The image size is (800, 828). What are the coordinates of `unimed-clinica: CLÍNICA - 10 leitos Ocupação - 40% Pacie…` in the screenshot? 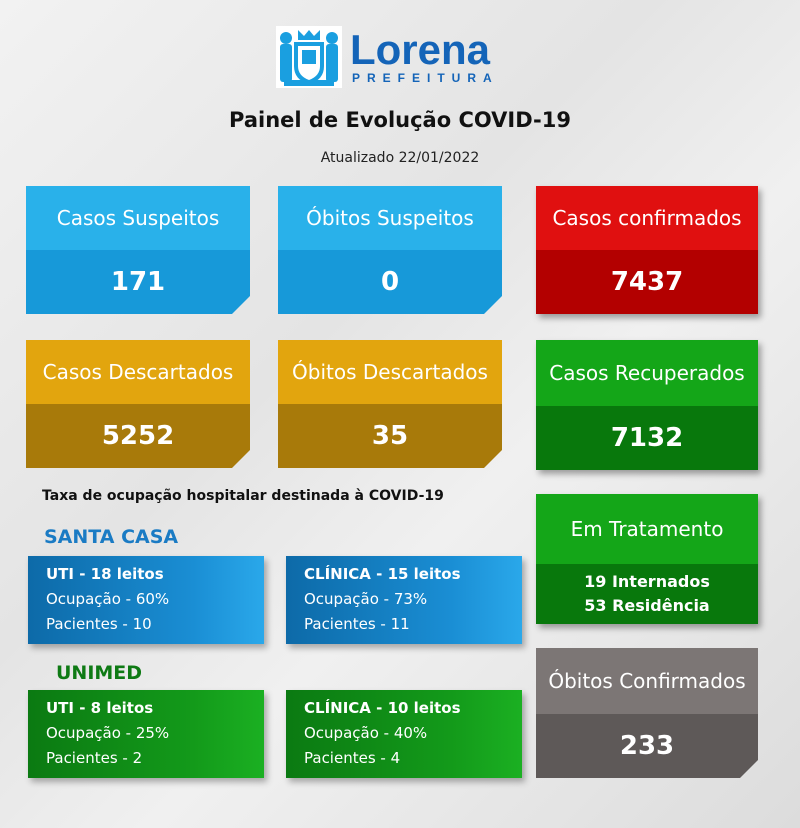 It's located at (404, 734).